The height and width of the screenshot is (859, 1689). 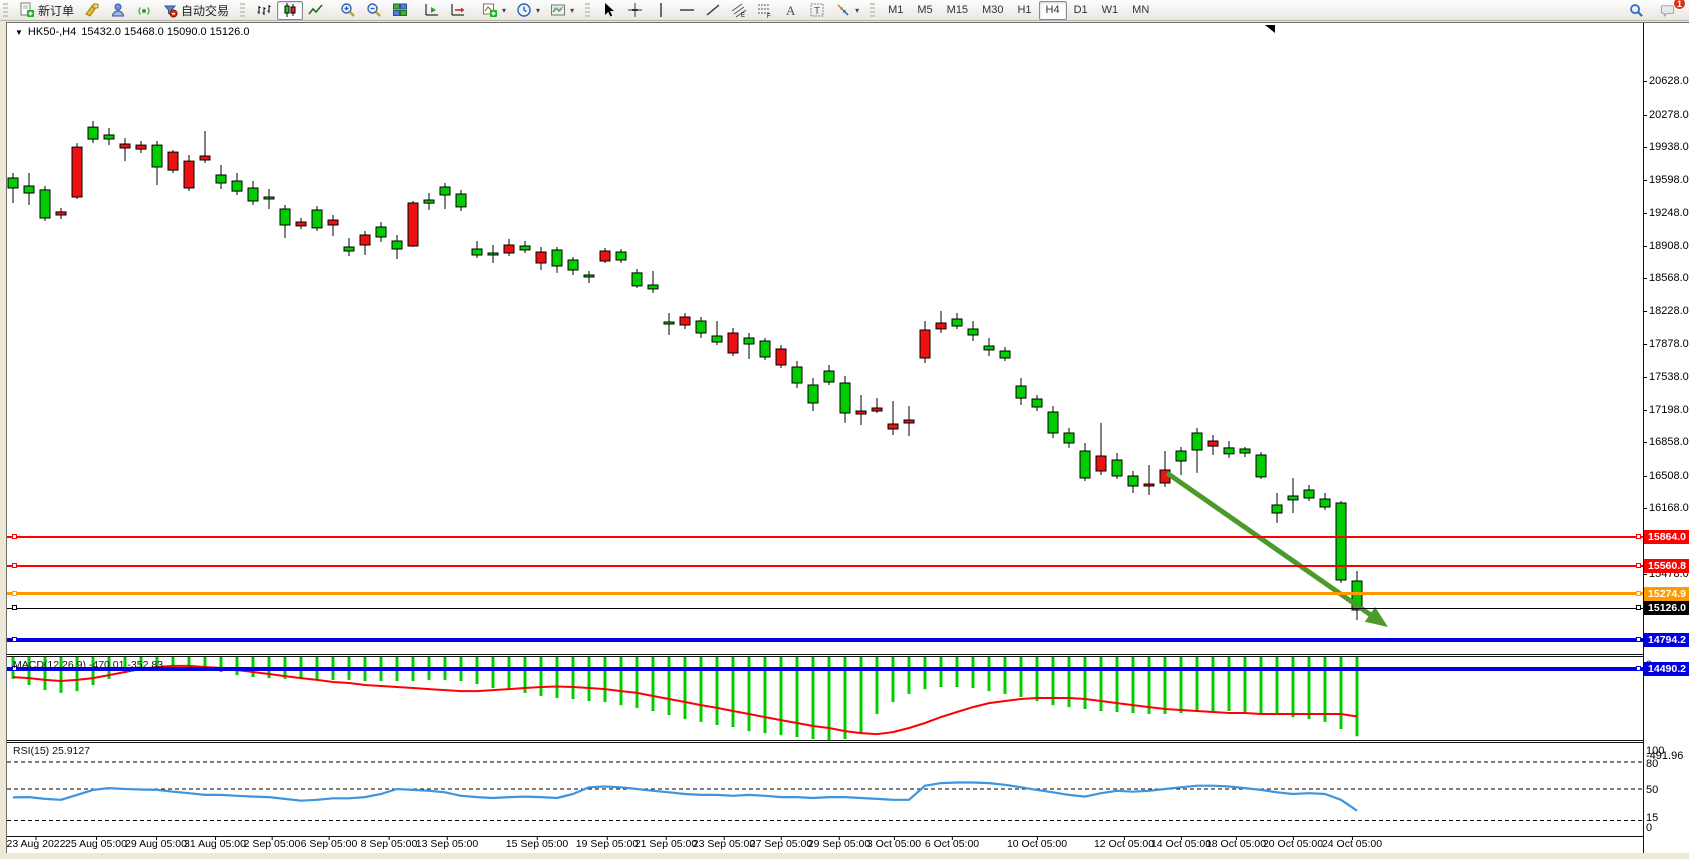 What do you see at coordinates (1666, 80) in the screenshot?
I see `price-axis-tick: 20628.0` at bounding box center [1666, 80].